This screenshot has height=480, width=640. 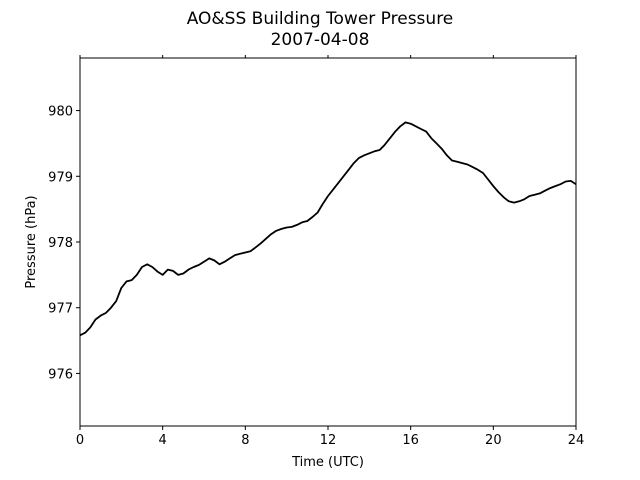 What do you see at coordinates (320, 19) in the screenshot?
I see `chart-title: AO&SS Building Tower Pressure` at bounding box center [320, 19].